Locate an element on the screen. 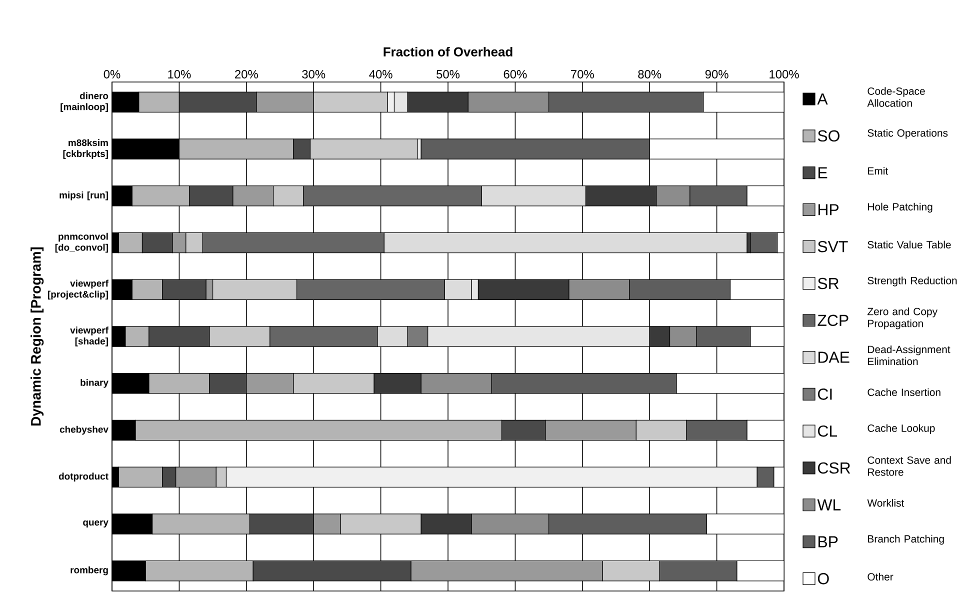 This screenshot has width=976, height=593. legend-label: SVT is located at coordinates (833, 246).